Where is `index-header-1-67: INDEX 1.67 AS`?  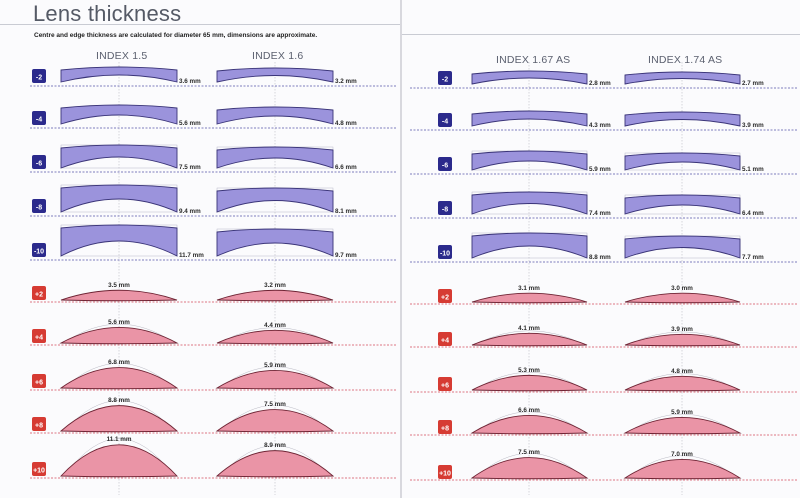
index-header-1-67: INDEX 1.67 AS is located at coordinates (533, 60).